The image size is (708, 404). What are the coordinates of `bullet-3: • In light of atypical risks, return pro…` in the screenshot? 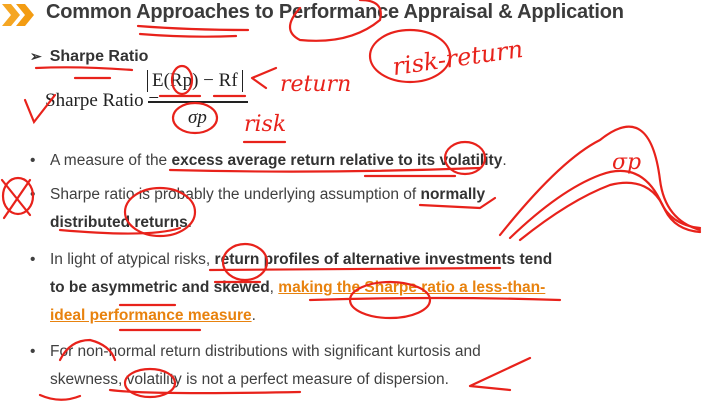 It's located at (291, 287).